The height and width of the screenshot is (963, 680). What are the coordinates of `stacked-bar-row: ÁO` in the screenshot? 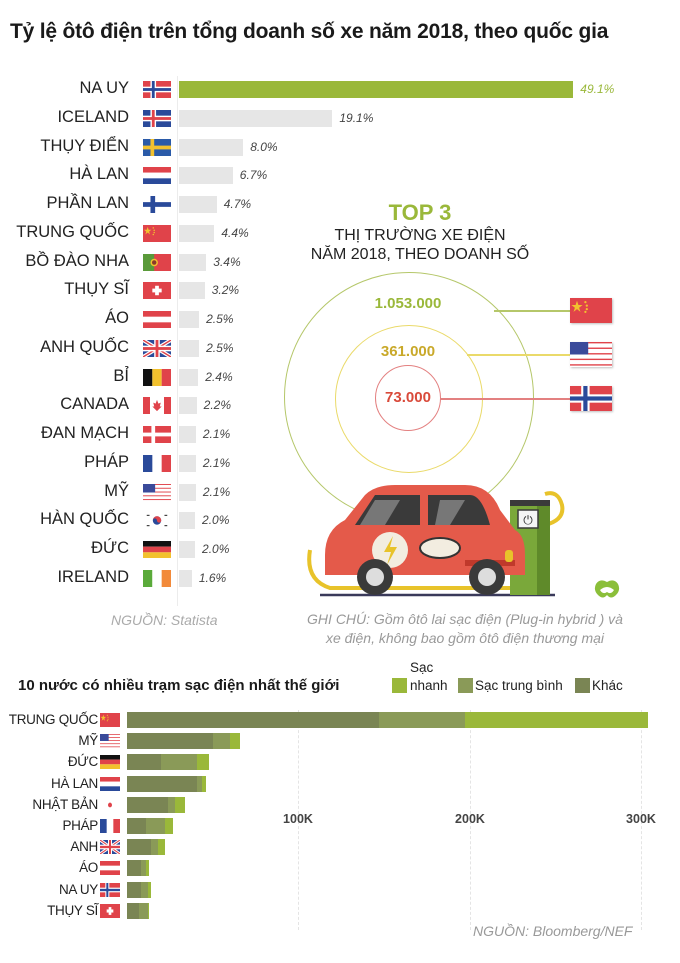 It's located at (340, 868).